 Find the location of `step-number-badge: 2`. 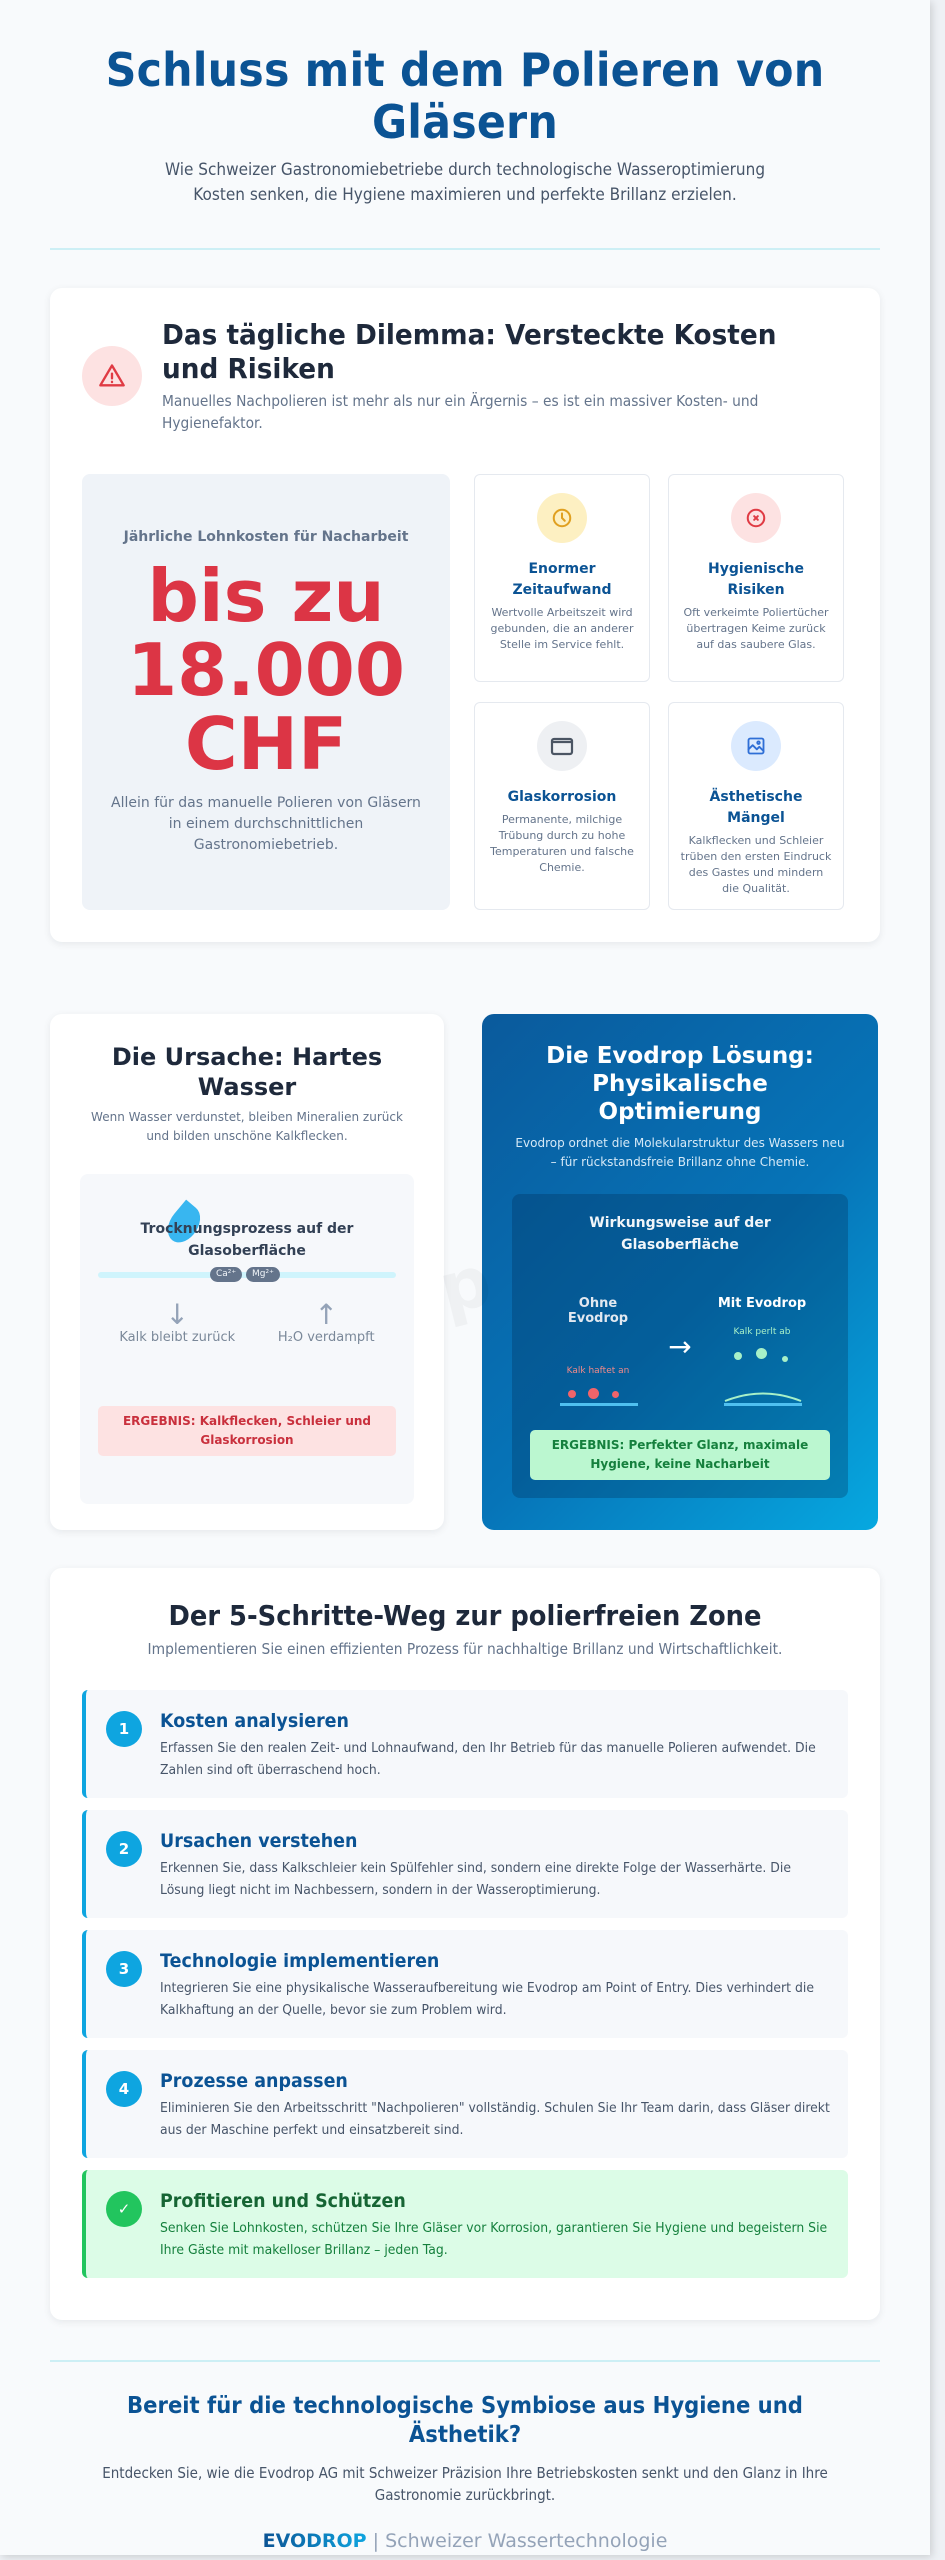

step-number-badge: 2 is located at coordinates (124, 1849).